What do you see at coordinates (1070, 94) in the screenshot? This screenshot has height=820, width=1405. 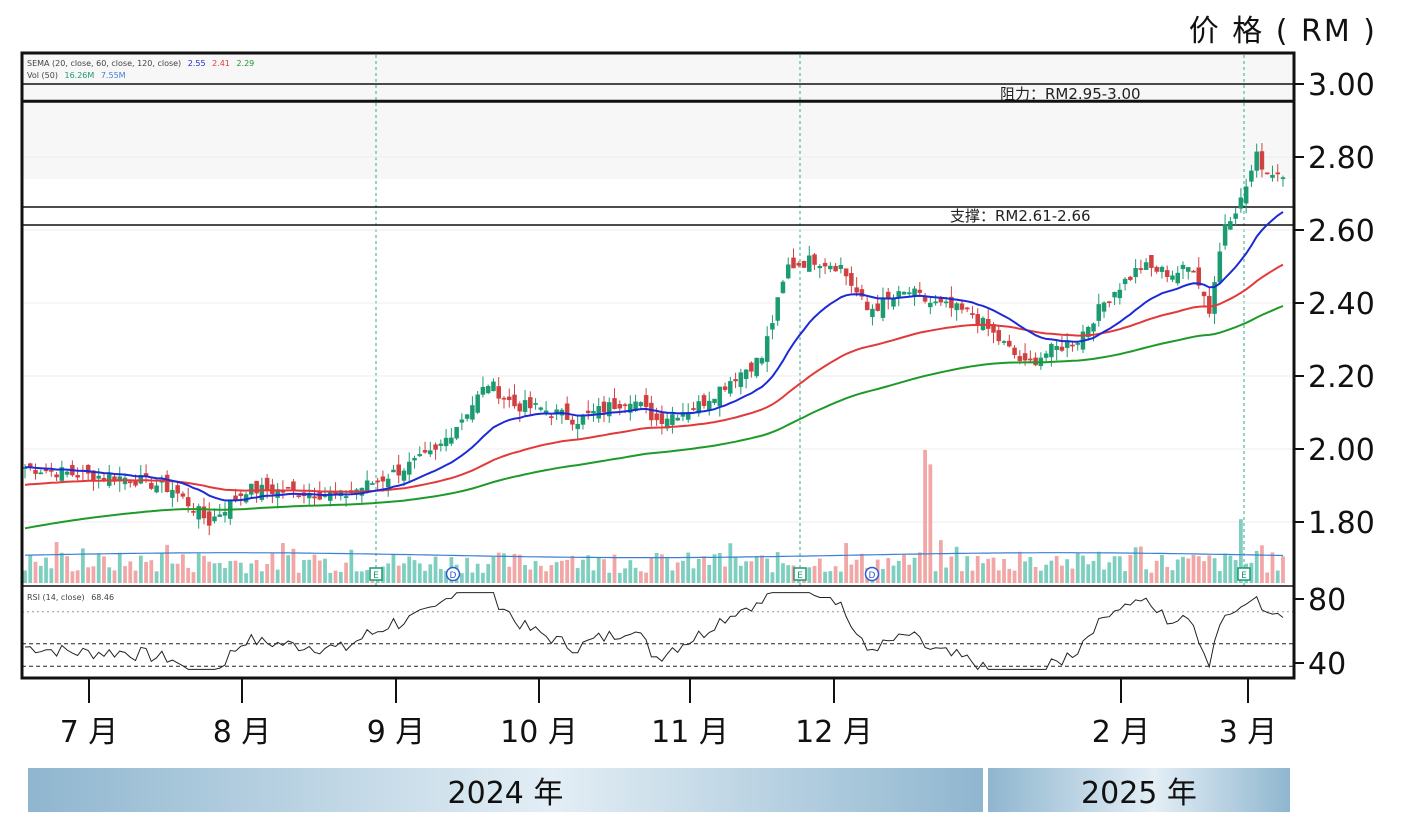 I see `resistance-label: 阻力：RM2.95-3.00` at bounding box center [1070, 94].